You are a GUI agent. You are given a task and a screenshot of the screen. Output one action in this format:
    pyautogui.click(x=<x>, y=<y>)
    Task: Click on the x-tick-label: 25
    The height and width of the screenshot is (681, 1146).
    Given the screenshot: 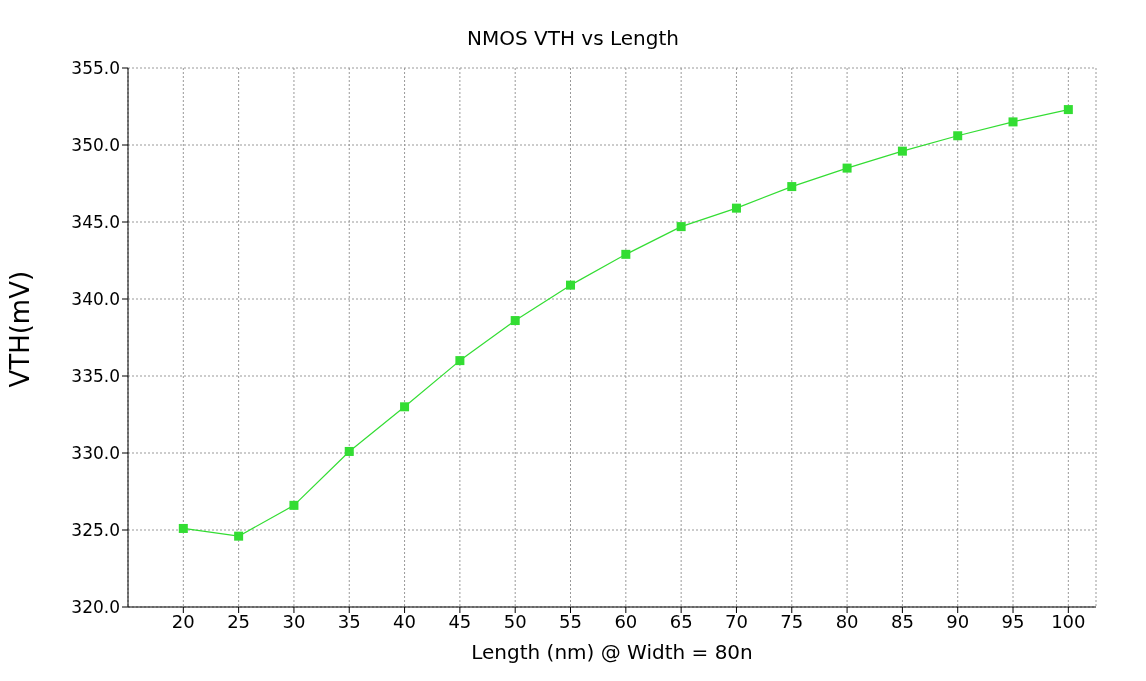 What is the action you would take?
    pyautogui.click(x=239, y=621)
    